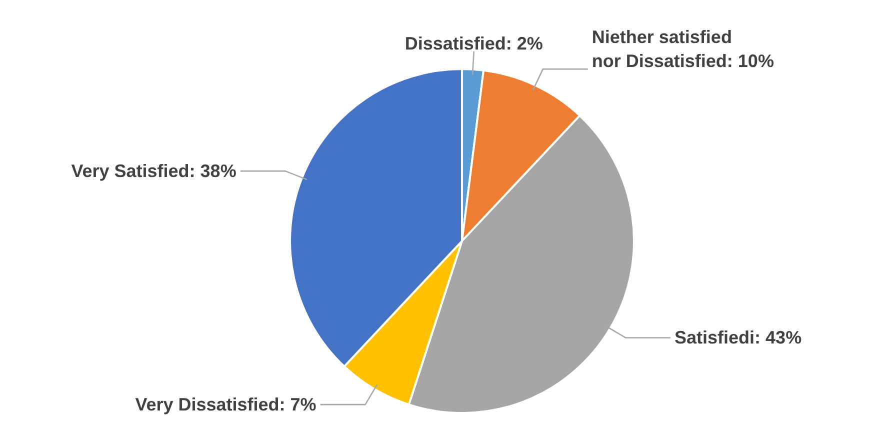 Image resolution: width=895 pixels, height=429 pixels. What do you see at coordinates (473, 43) in the screenshot?
I see `slice-label: Dissatisfied: 2%` at bounding box center [473, 43].